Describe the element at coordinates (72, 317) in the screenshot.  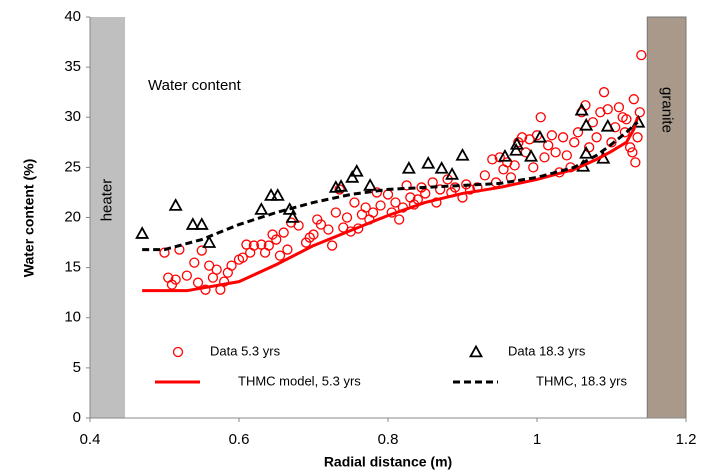
I see `y-tick-label: 10` at that location.